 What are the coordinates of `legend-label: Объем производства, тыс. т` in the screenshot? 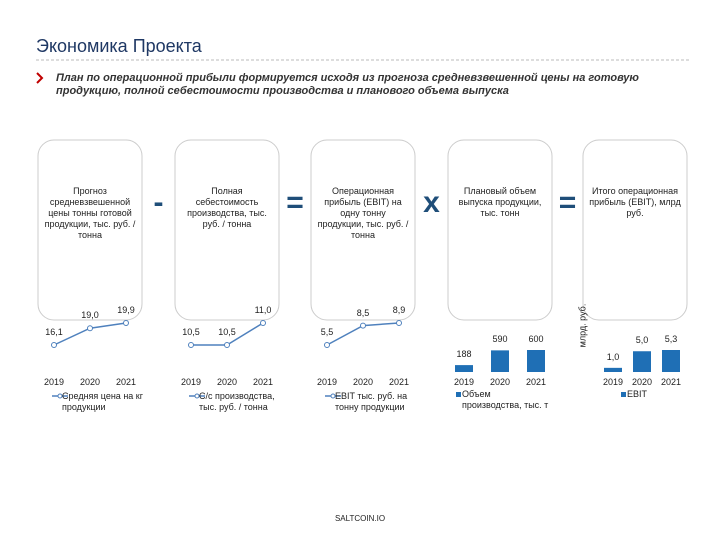 It's located at (505, 399).